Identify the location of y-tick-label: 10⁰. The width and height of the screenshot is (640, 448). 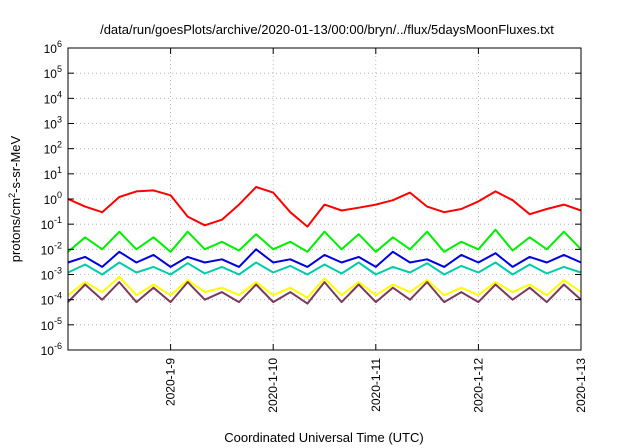
(53, 198).